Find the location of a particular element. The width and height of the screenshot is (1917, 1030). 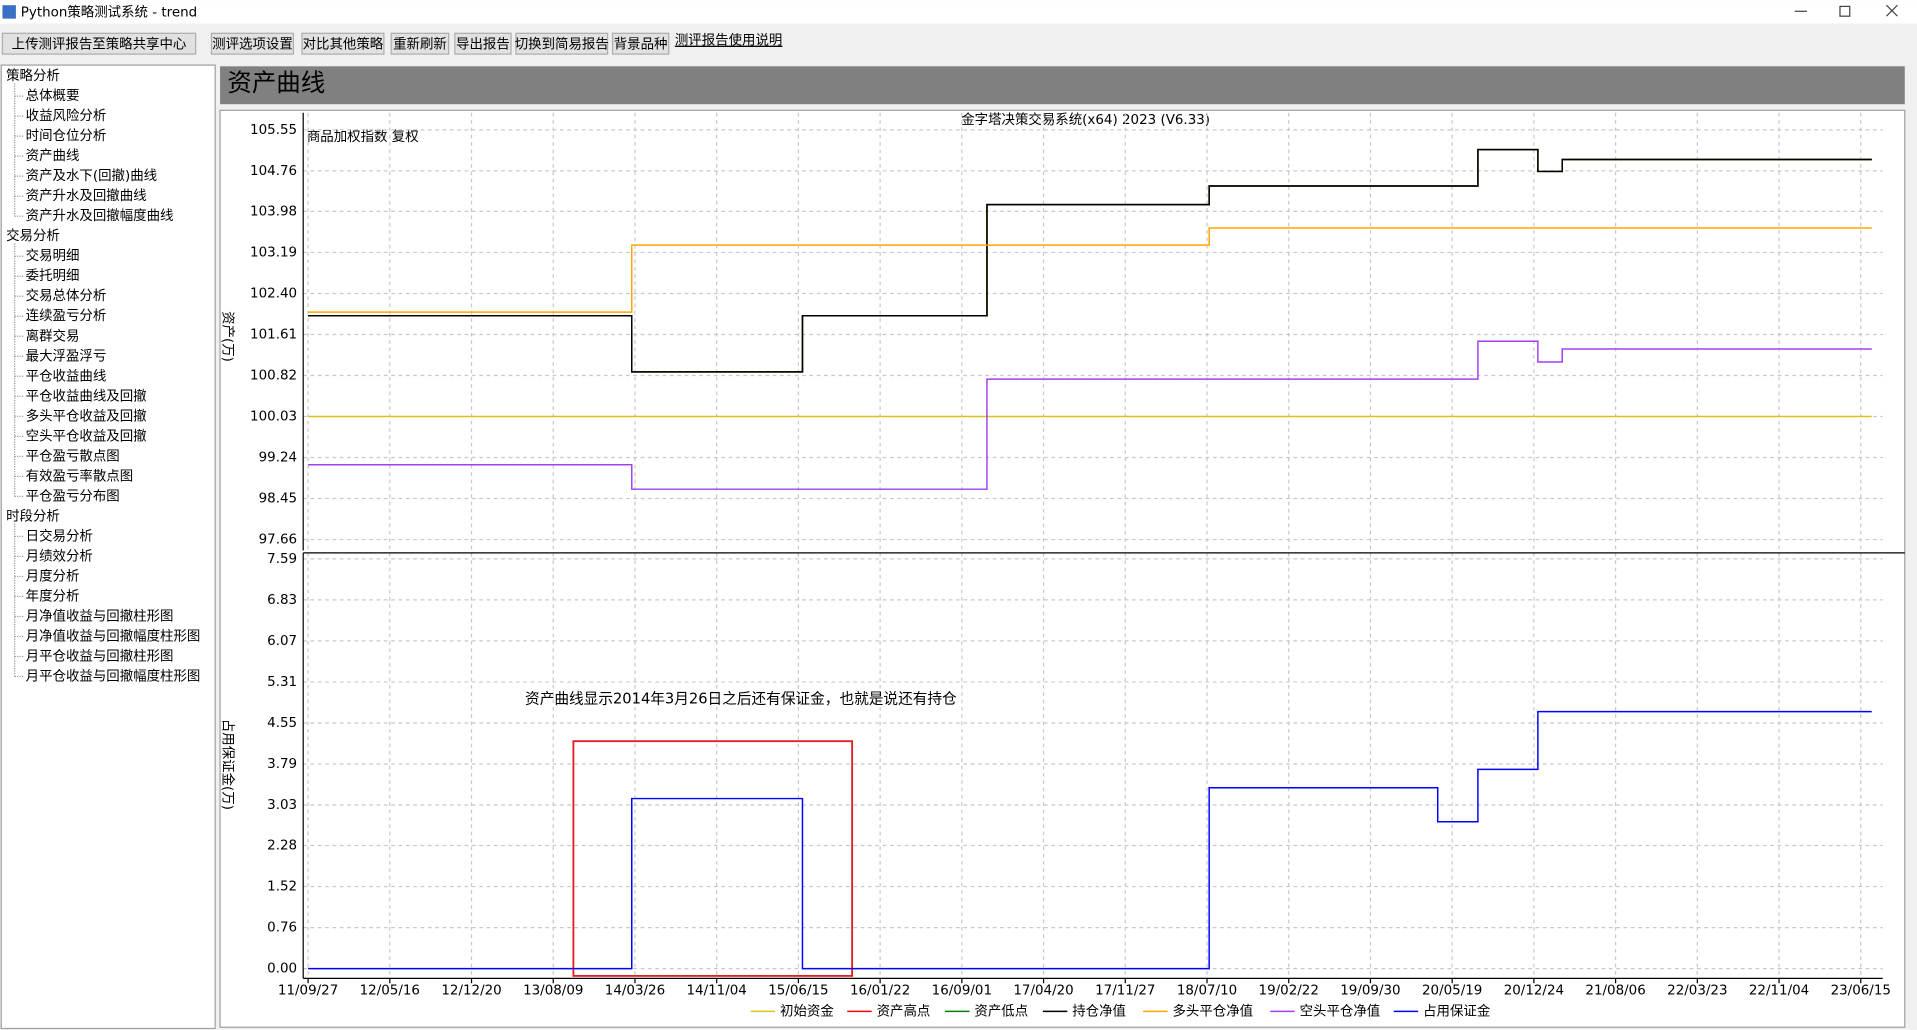

y-tick-label: 102.40 is located at coordinates (273, 293).